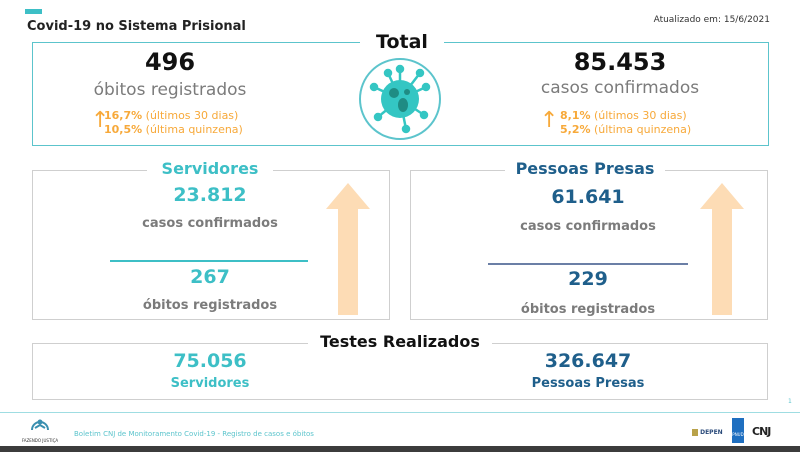 This screenshot has height=452, width=800. What do you see at coordinates (711, 432) in the screenshot?
I see `depen-text: DEPEN` at bounding box center [711, 432].